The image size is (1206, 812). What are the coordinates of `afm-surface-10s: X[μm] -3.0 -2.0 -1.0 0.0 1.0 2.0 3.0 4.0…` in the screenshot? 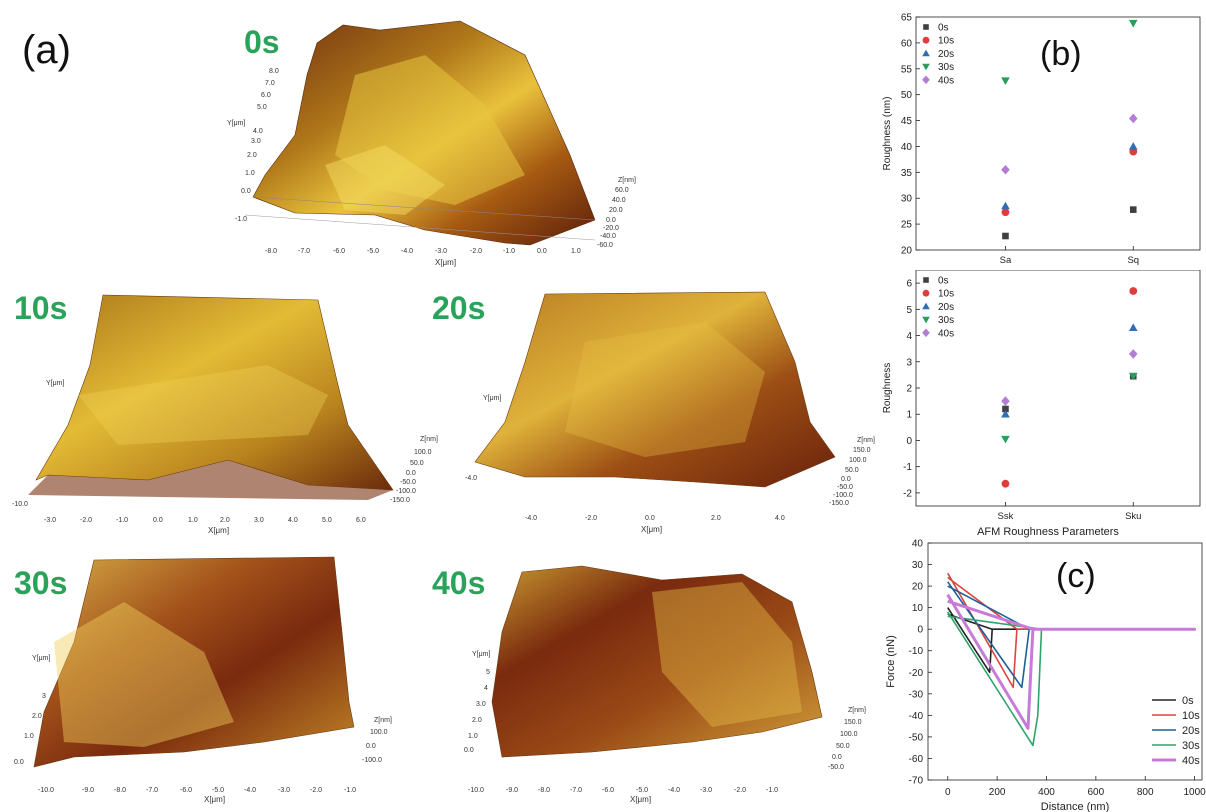 It's located at (225, 414).